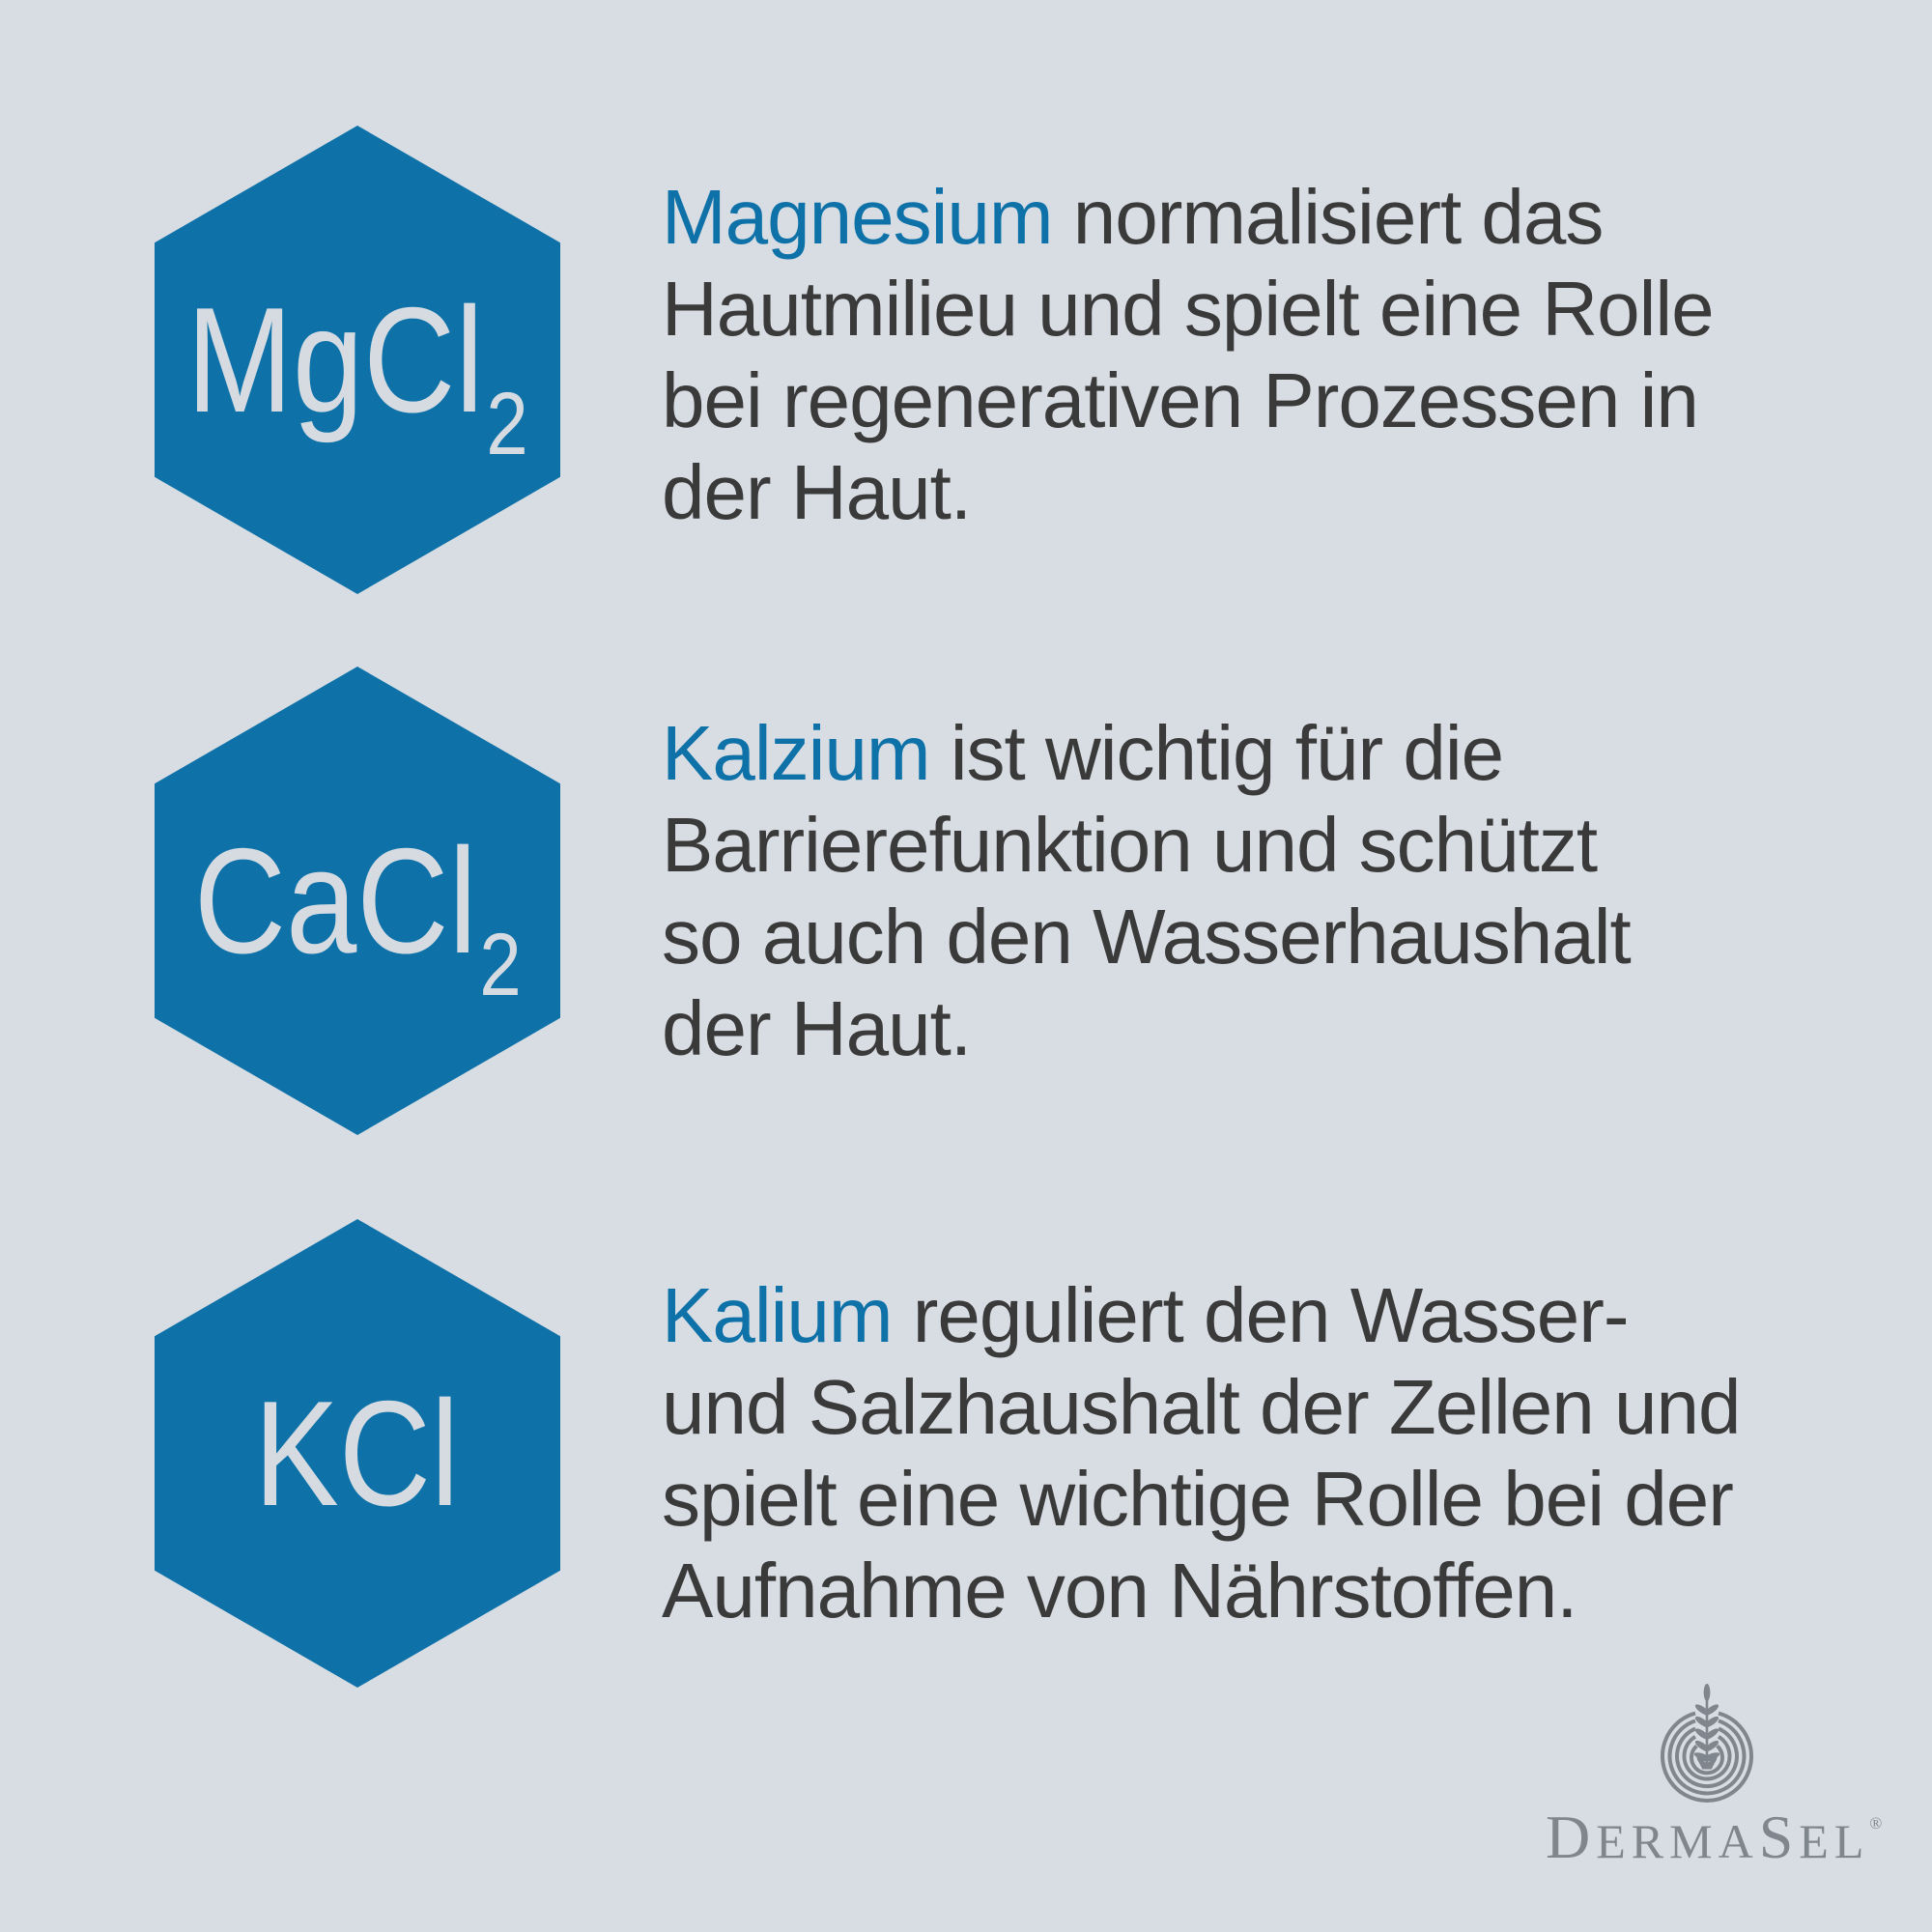  What do you see at coordinates (1198, 1499) in the screenshot?
I see `text-line: spielt eine wichtige Rolle bei der` at bounding box center [1198, 1499].